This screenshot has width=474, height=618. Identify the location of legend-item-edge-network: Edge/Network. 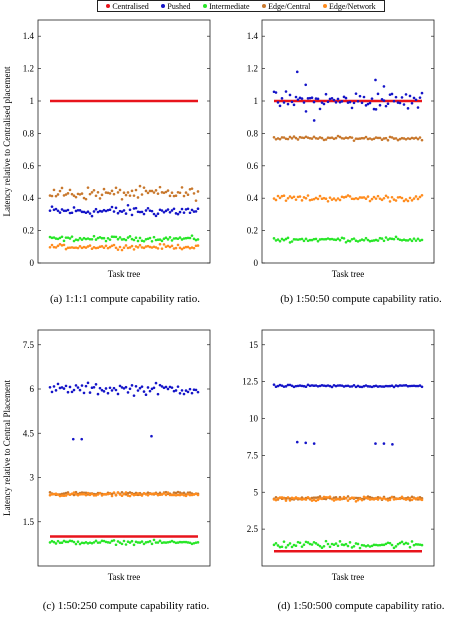
(349, 6).